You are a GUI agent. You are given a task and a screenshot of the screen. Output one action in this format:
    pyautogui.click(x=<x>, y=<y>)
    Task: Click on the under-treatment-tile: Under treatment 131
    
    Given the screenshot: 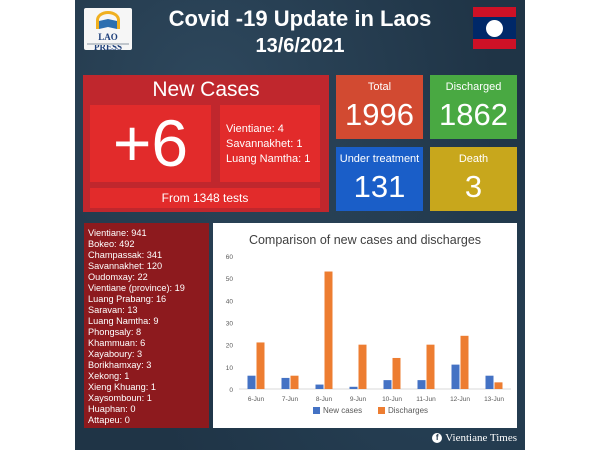 What is the action you would take?
    pyautogui.click(x=379, y=179)
    